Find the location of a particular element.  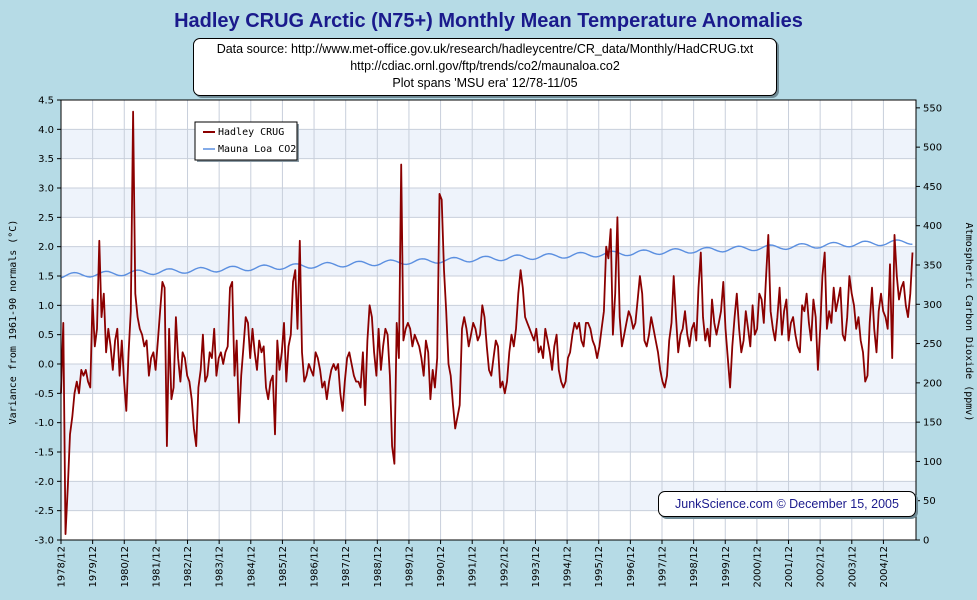

y2-tick-label: 300 is located at coordinates (932, 305).